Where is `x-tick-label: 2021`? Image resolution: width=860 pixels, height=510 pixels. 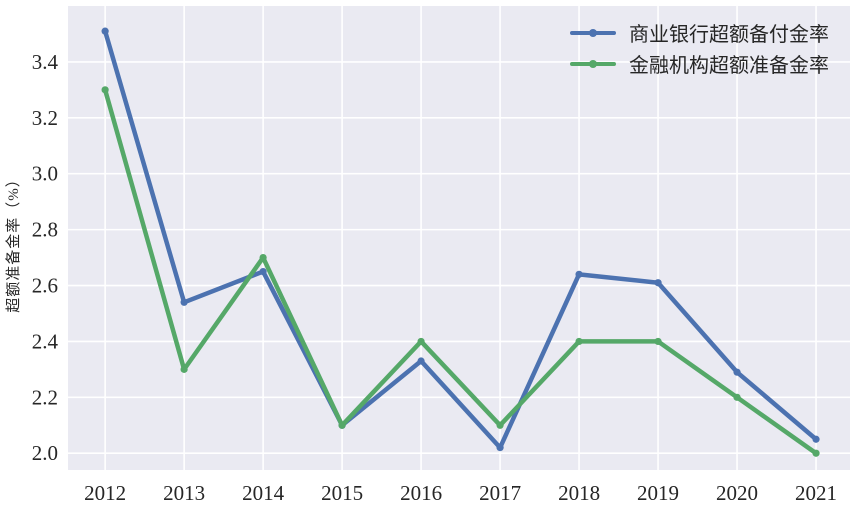 x-tick-label: 2021 is located at coordinates (816, 493).